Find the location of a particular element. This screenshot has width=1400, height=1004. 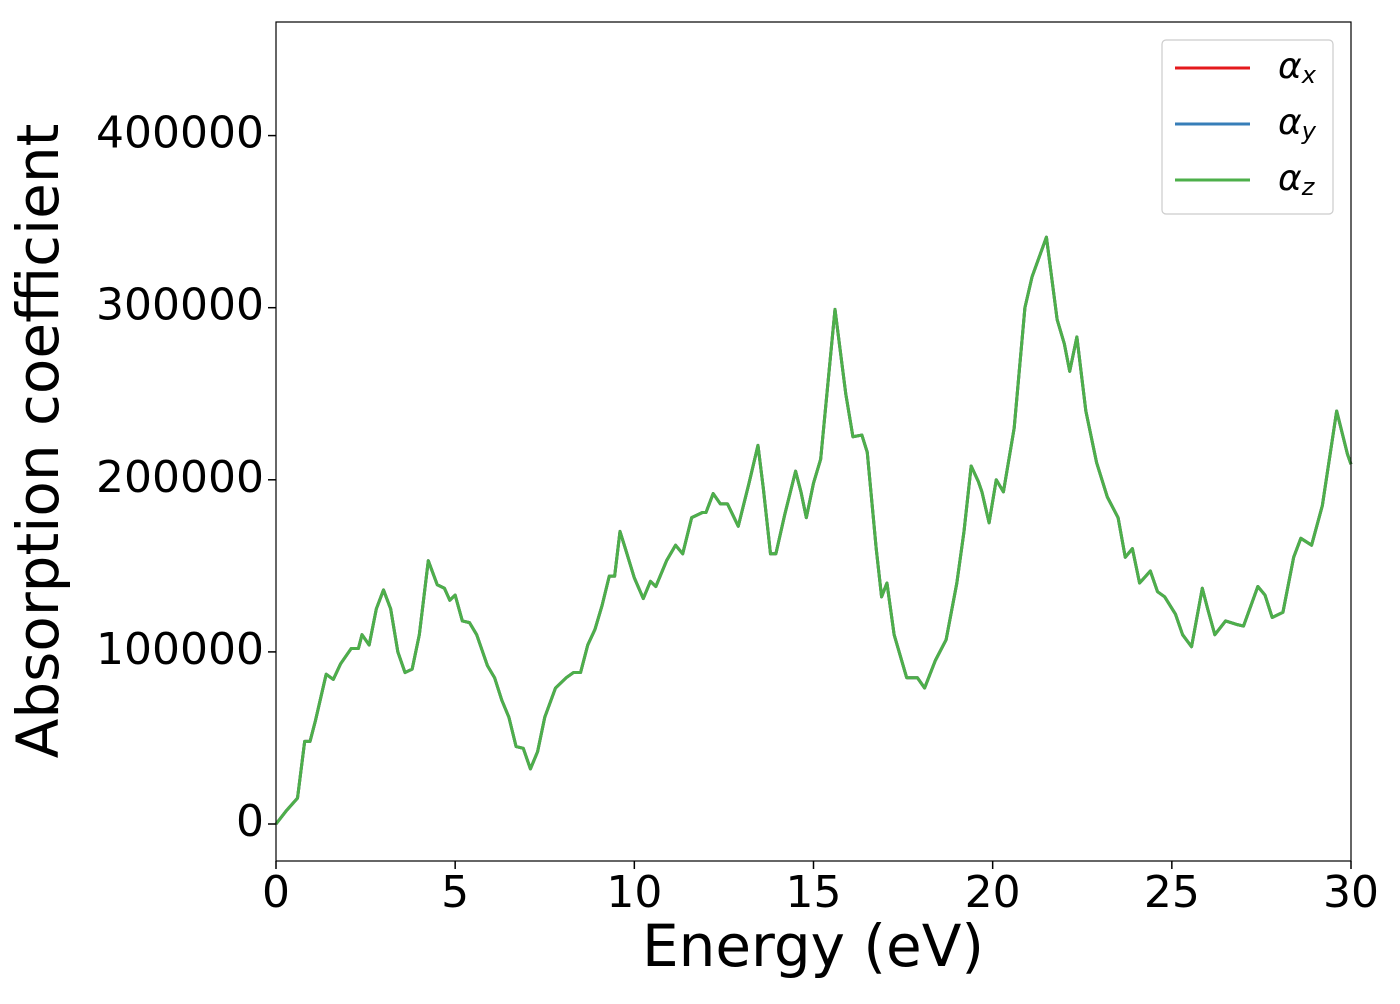

legend-label: αz is located at coordinates (1297, 179).